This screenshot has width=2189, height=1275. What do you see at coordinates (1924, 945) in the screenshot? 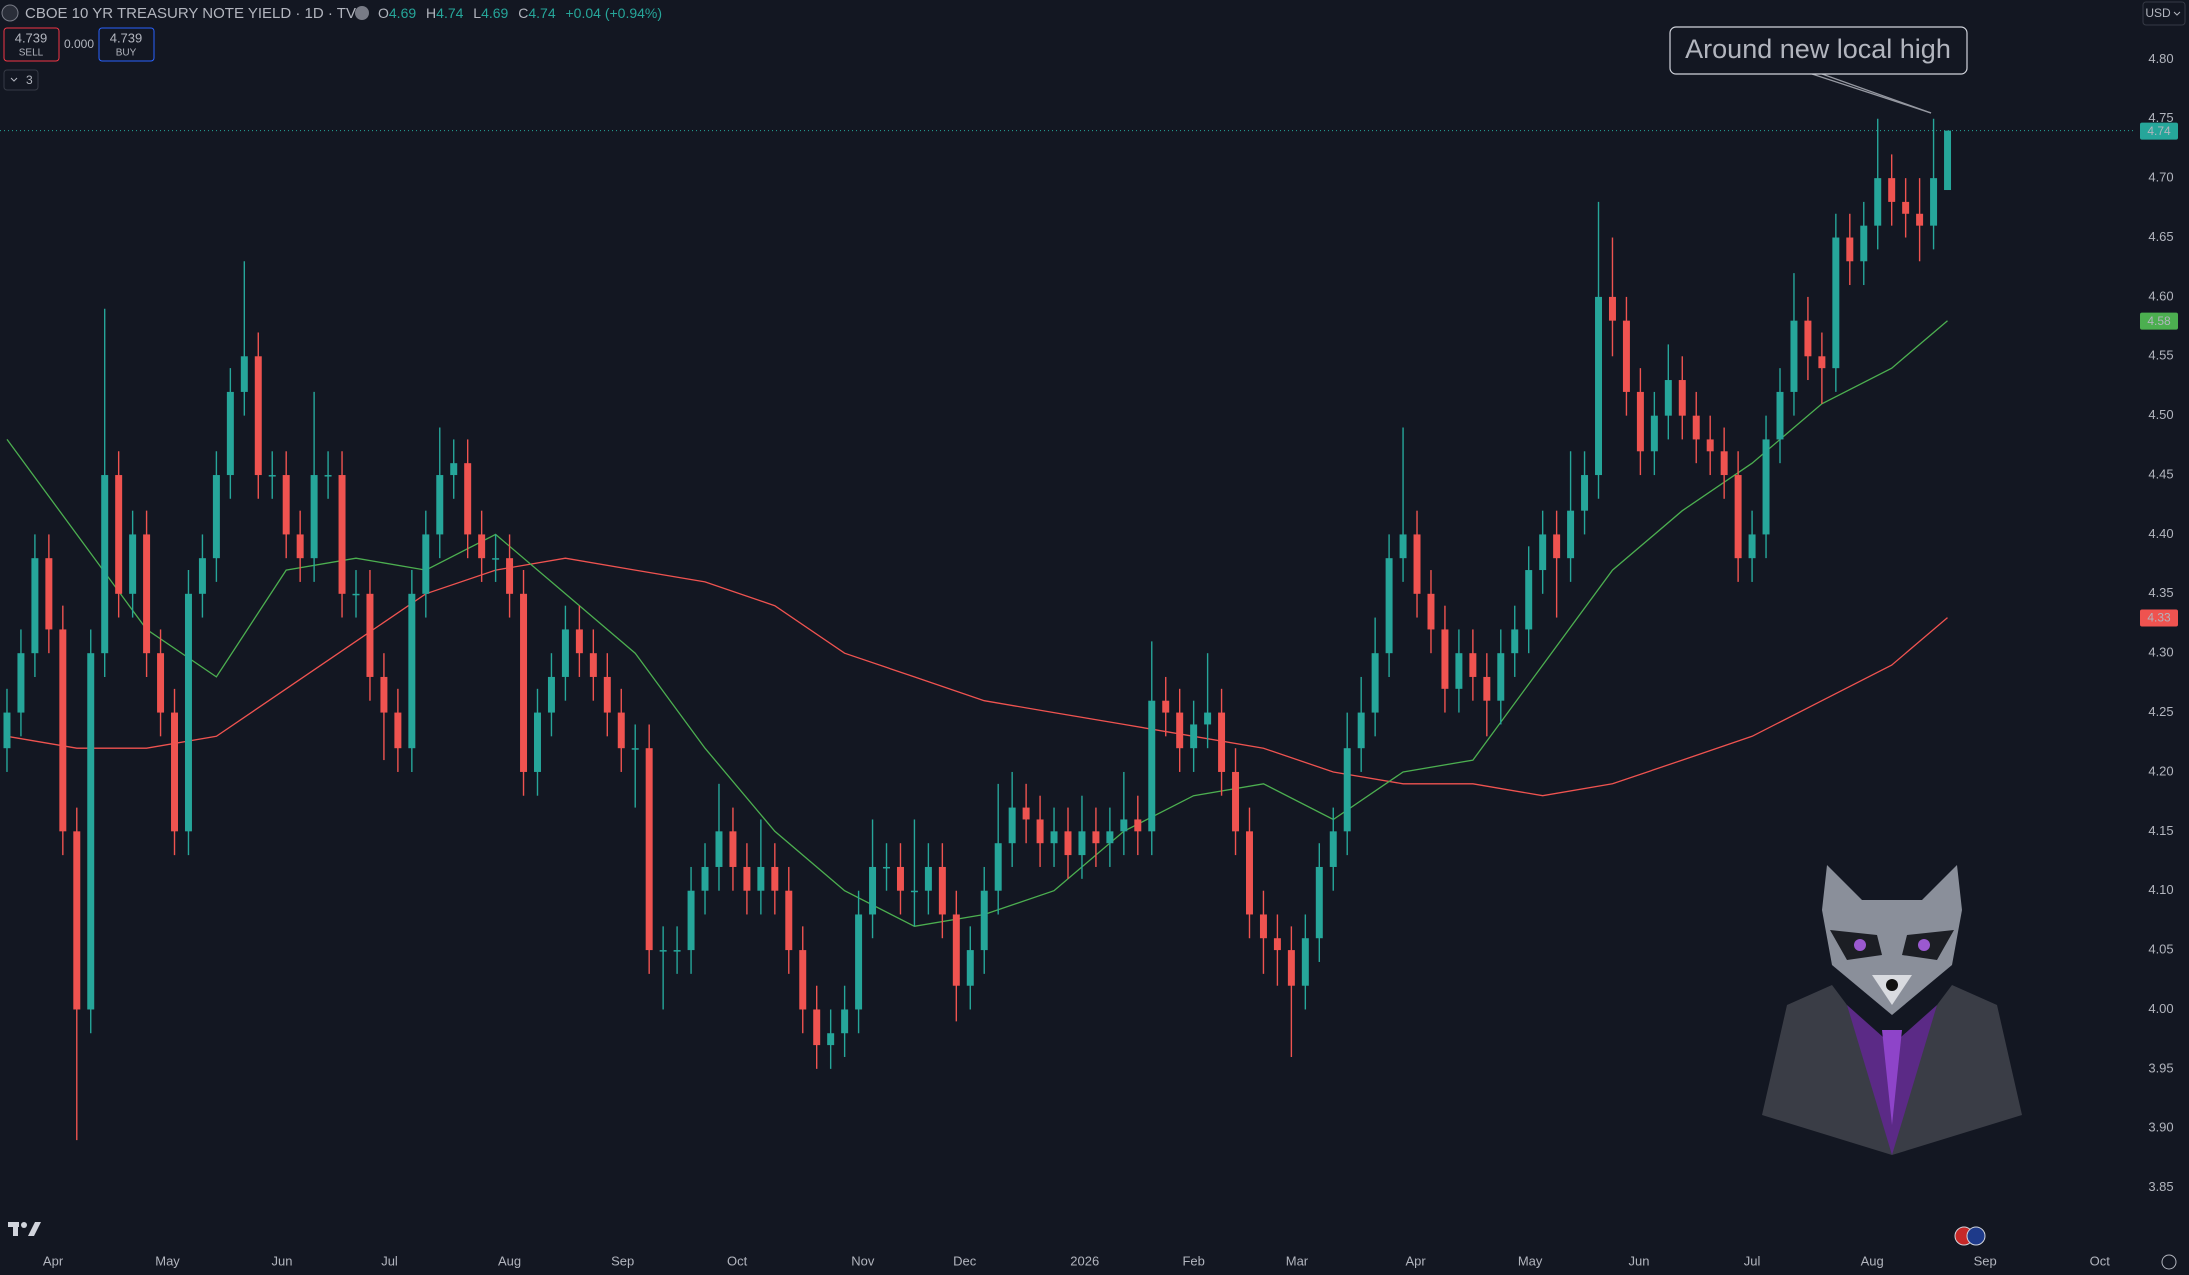
I see `mascot-eye` at bounding box center [1924, 945].